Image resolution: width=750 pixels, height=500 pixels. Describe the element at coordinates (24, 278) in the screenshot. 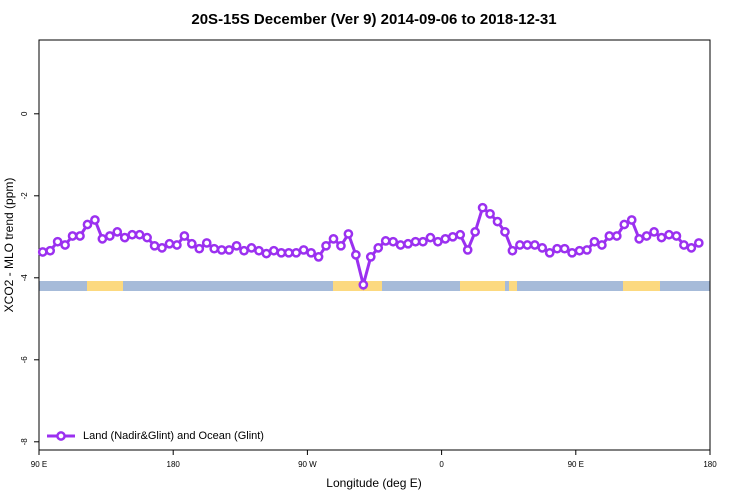

I see `y-tick-label: -4` at that location.